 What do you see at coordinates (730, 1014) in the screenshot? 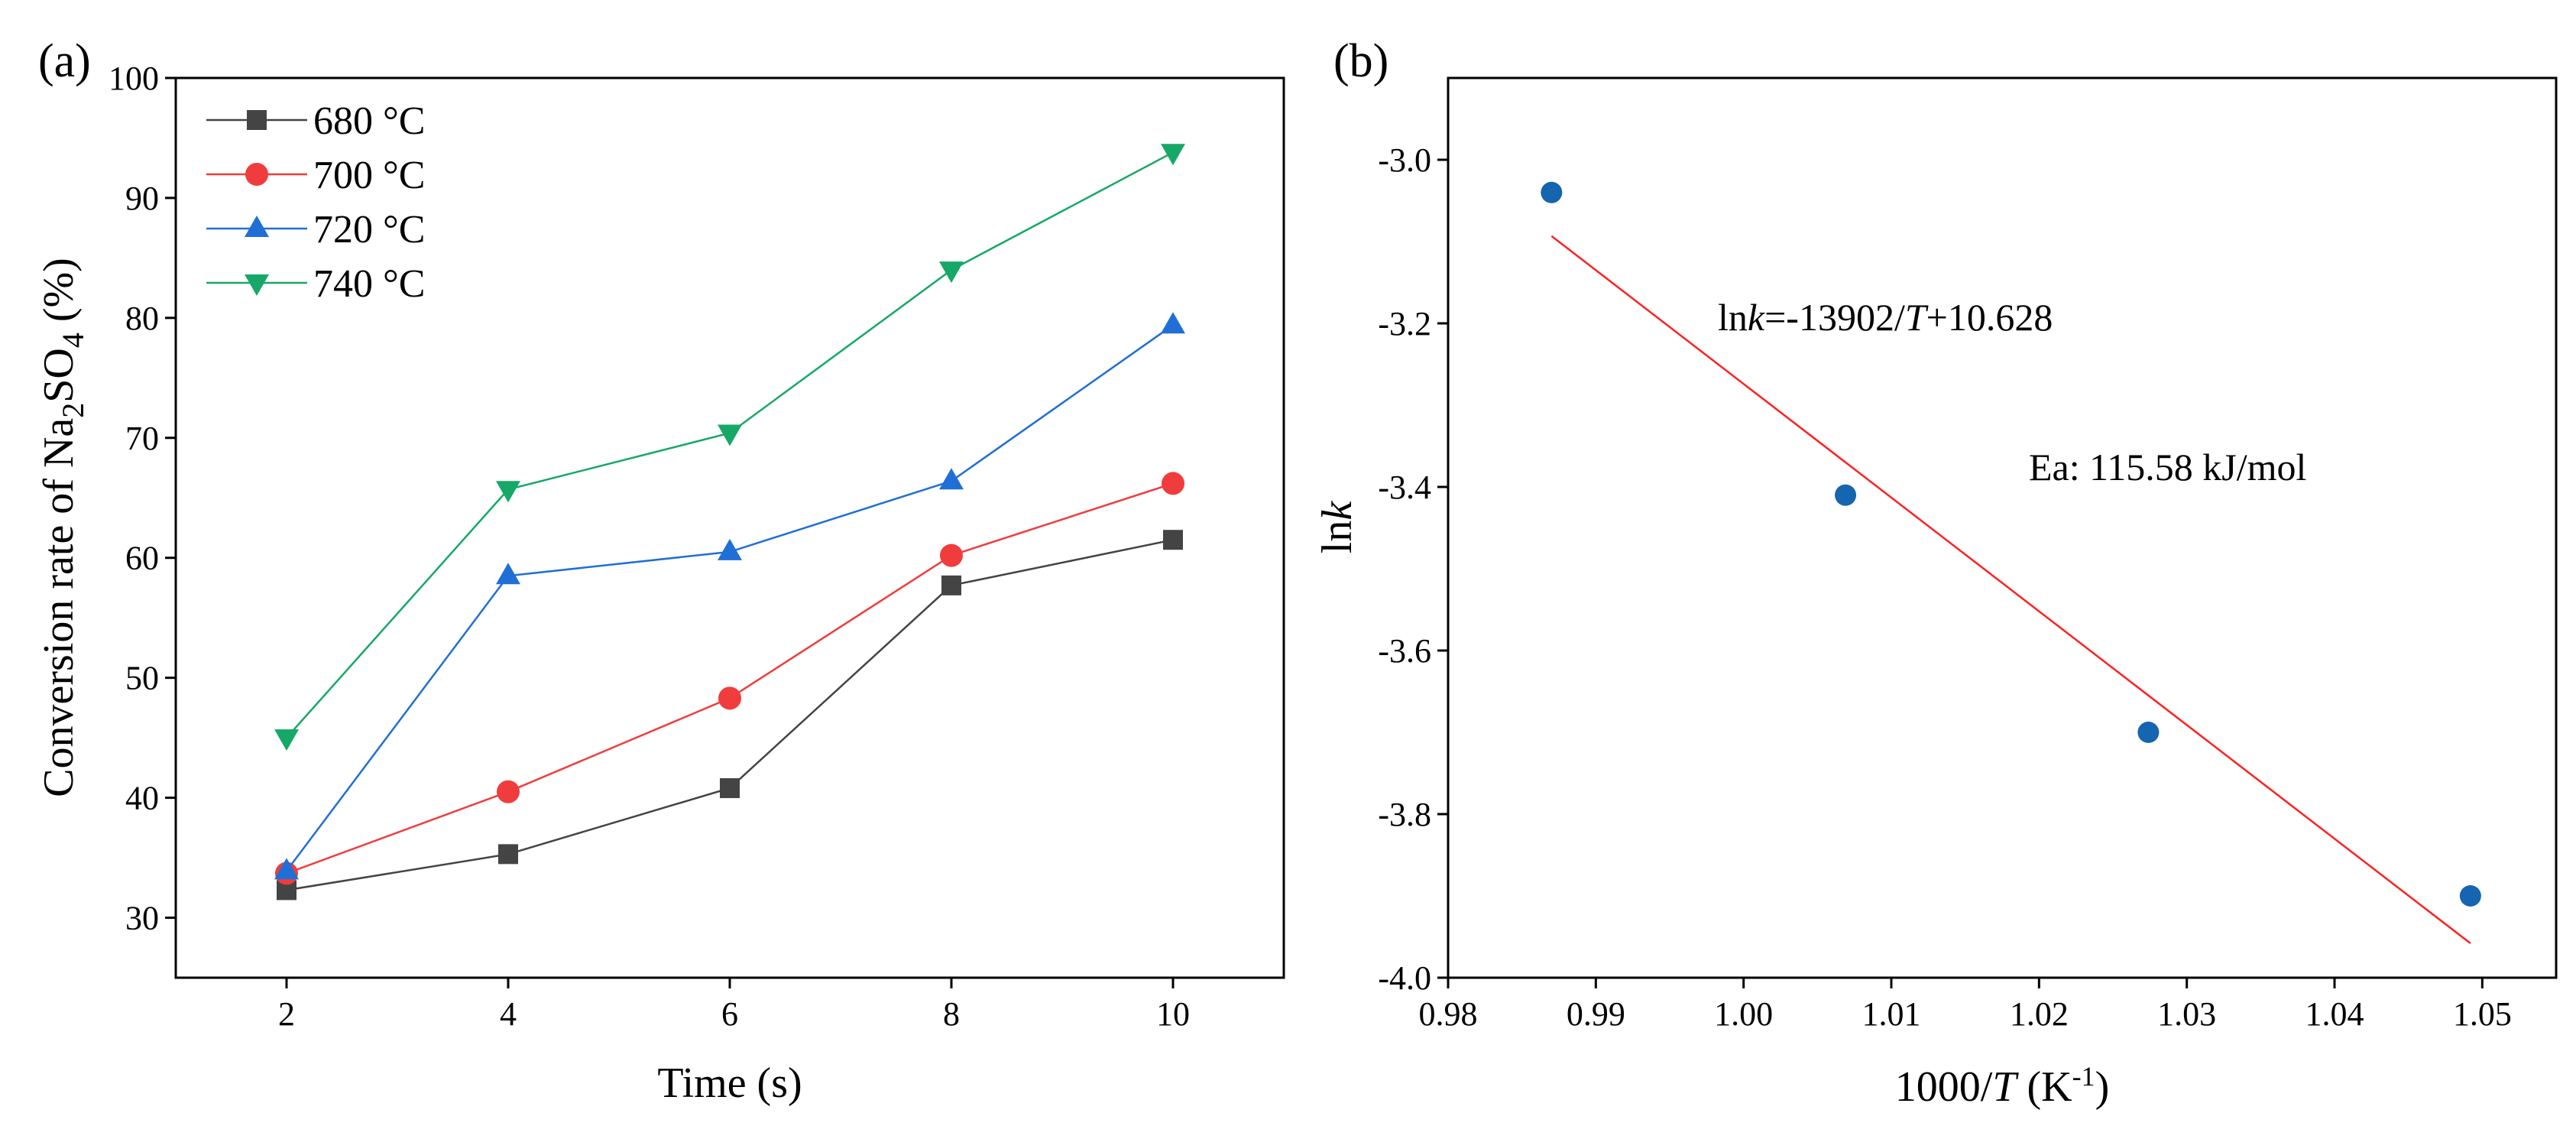
I see `x-tick-label: 6` at bounding box center [730, 1014].